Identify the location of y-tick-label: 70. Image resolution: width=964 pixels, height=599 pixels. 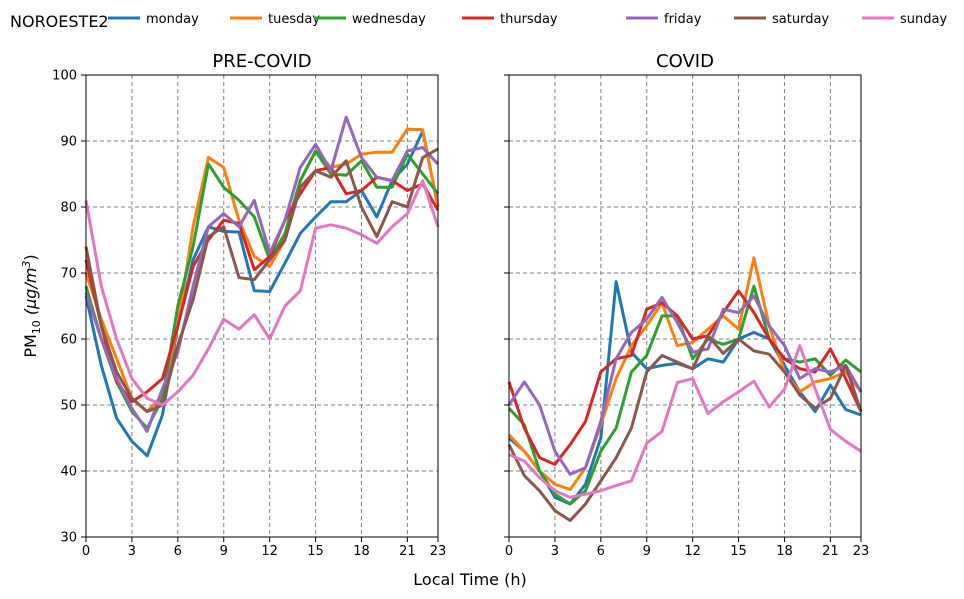
(68, 274).